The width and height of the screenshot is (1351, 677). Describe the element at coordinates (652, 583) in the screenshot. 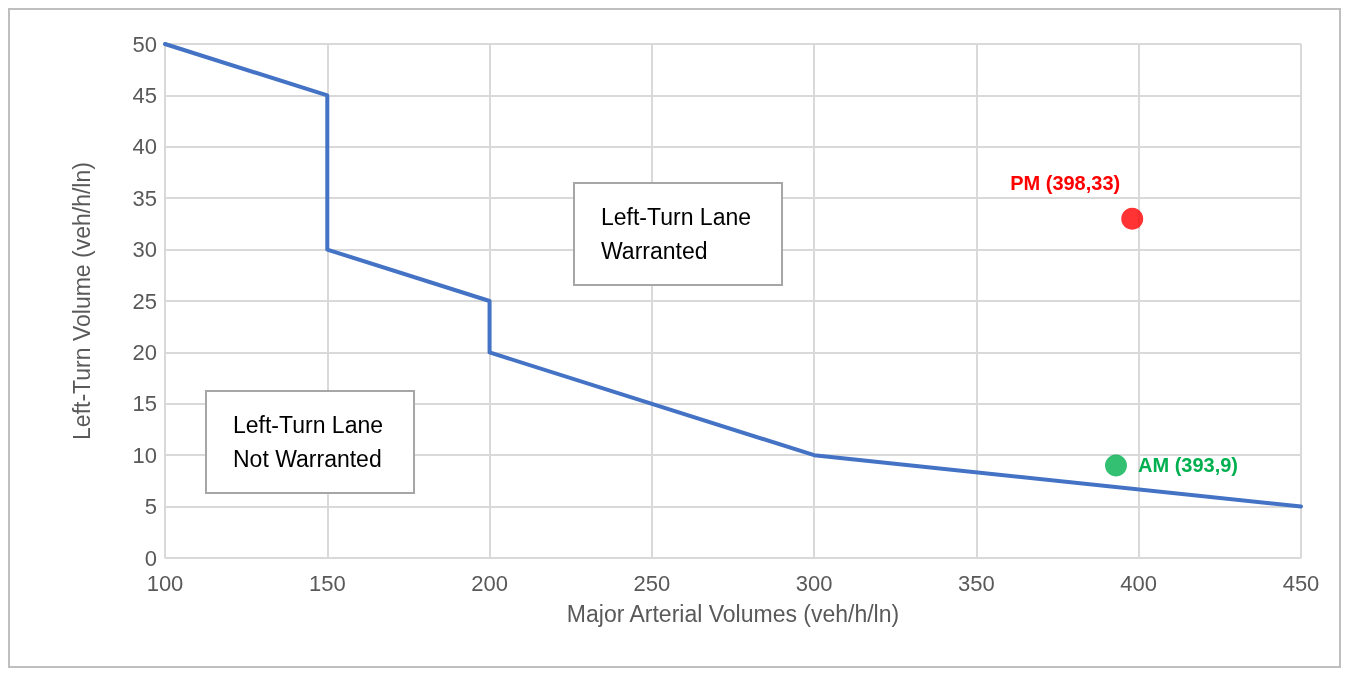

I see `x-tick-label: 250` at that location.